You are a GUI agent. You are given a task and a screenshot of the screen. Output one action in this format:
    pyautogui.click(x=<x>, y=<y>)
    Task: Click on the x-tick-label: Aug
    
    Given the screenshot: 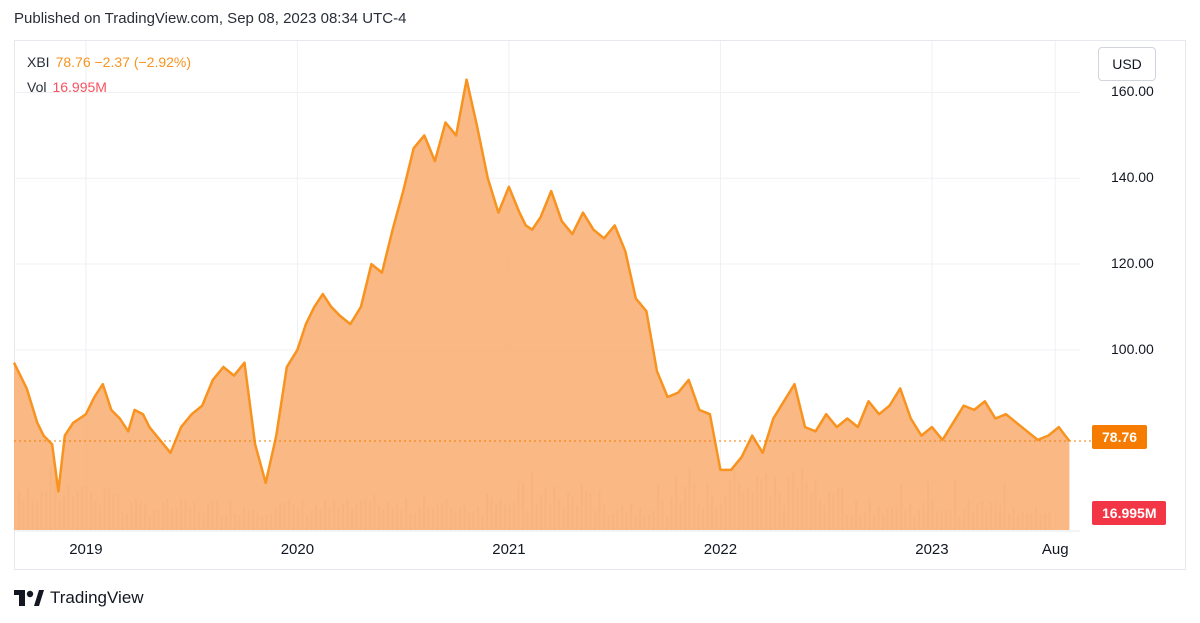 What is the action you would take?
    pyautogui.click(x=1055, y=549)
    